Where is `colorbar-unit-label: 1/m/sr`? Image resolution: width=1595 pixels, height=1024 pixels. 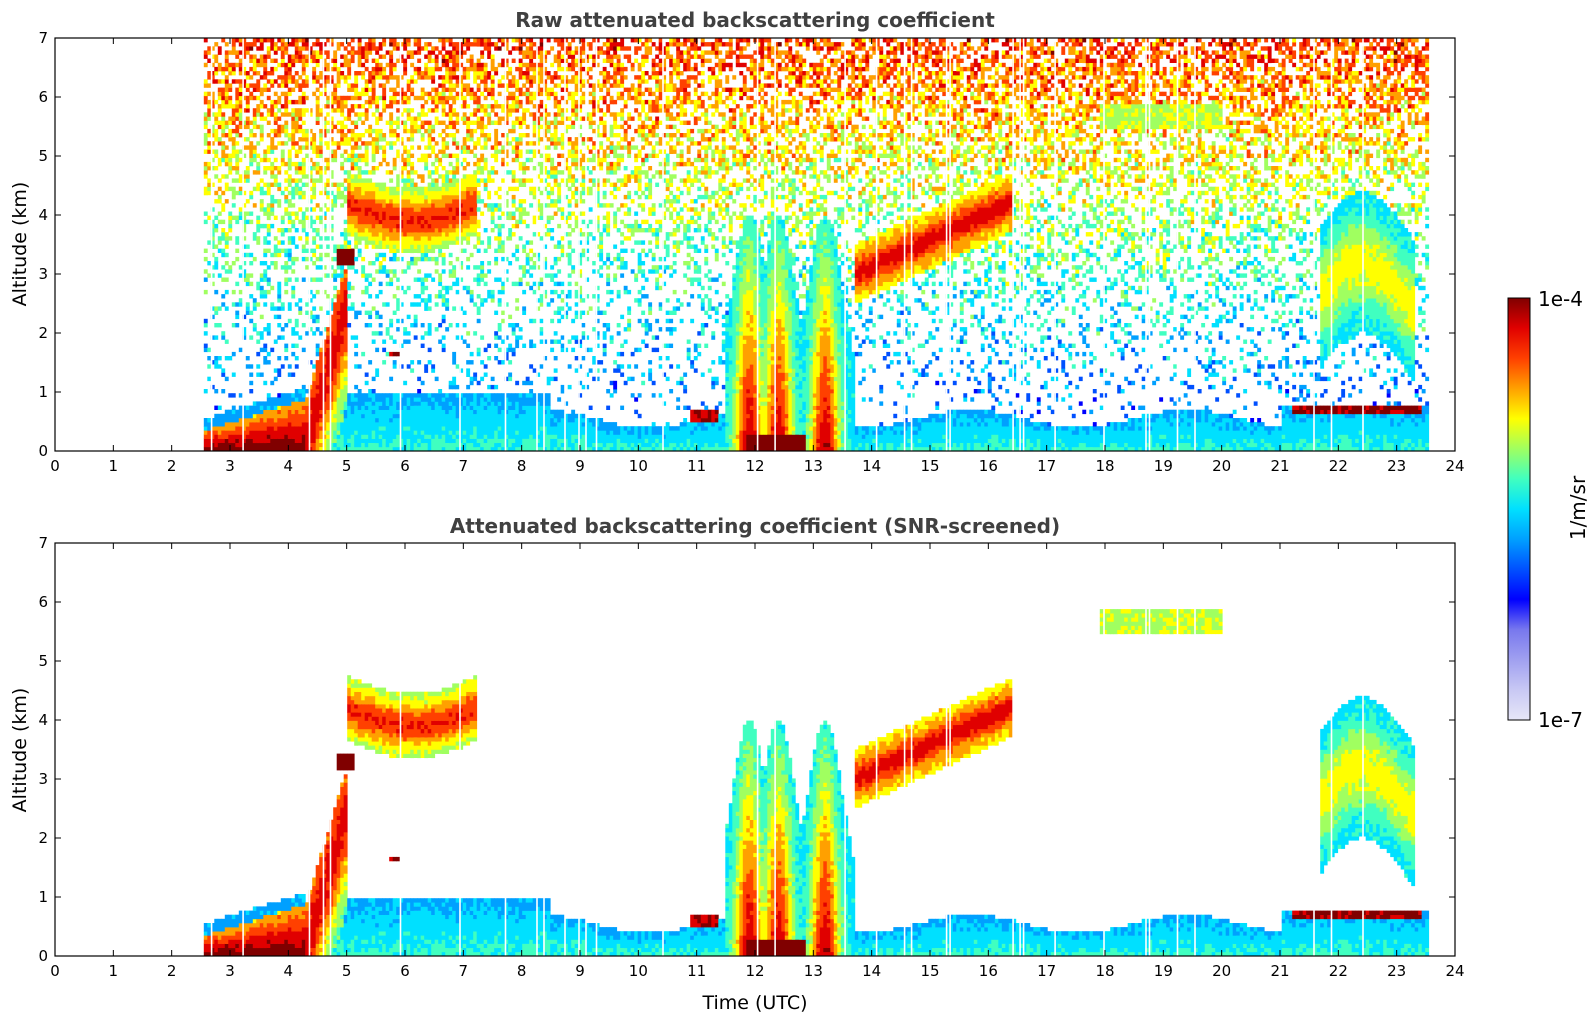
colorbar-unit-label: 1/m/sr is located at coordinates (1578, 507).